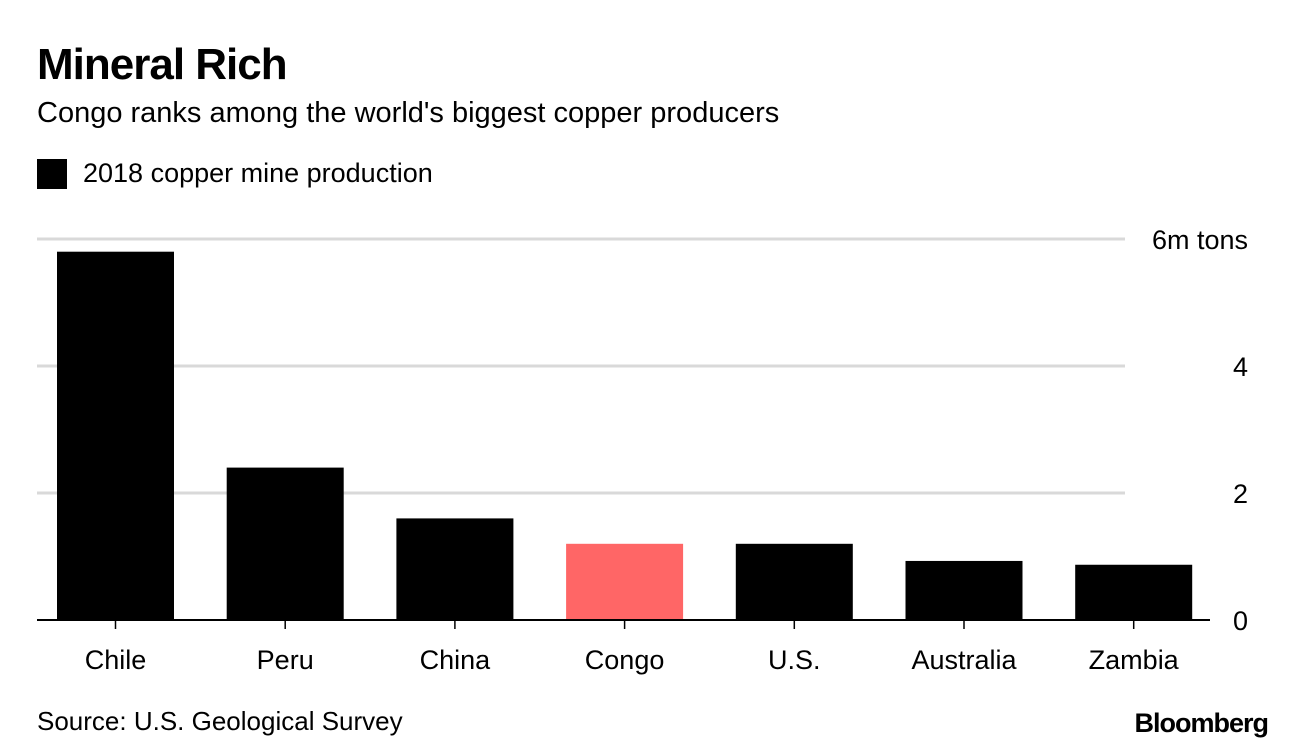  I want to click on legend-label: 2018 copper mine production, so click(258, 173).